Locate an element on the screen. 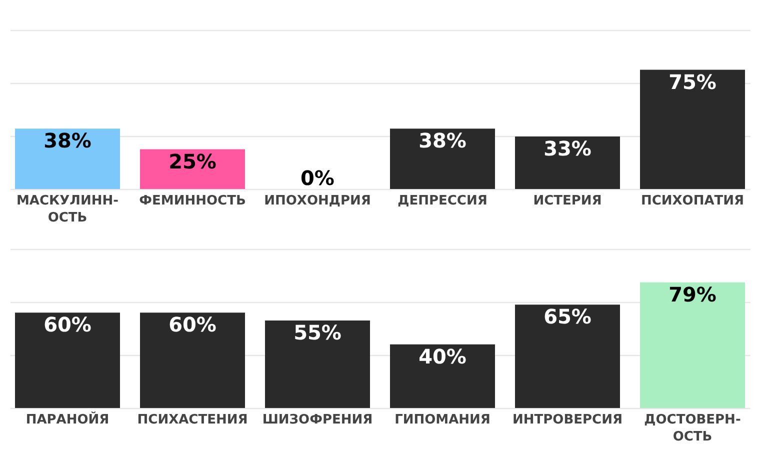  x-tick-label: ИНТРОВЕРСИЯ is located at coordinates (567, 420).